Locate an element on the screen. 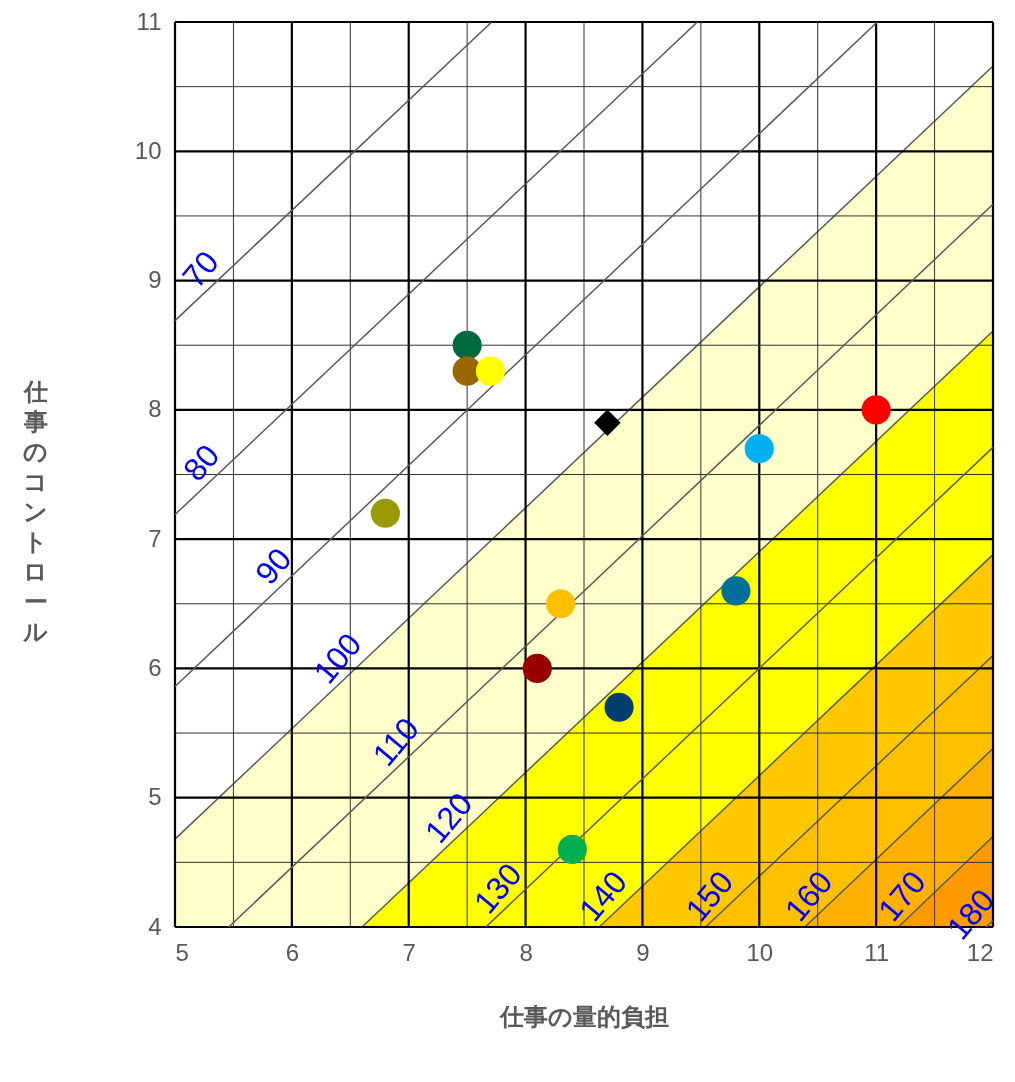 The image size is (1015, 1082). y-tick-label: 8 is located at coordinates (155, 409).